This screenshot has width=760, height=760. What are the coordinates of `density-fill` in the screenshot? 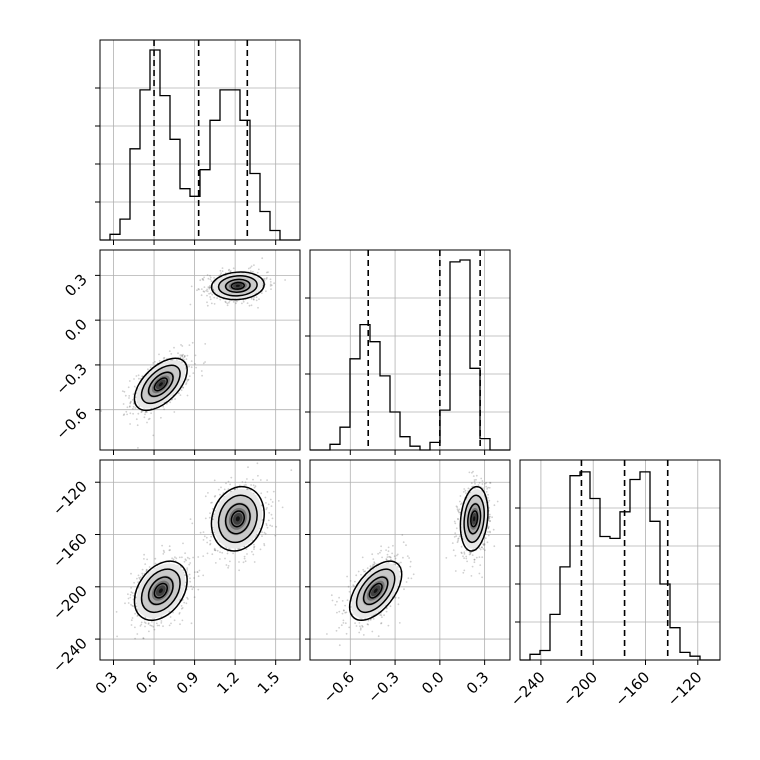 It's located at (160, 384).